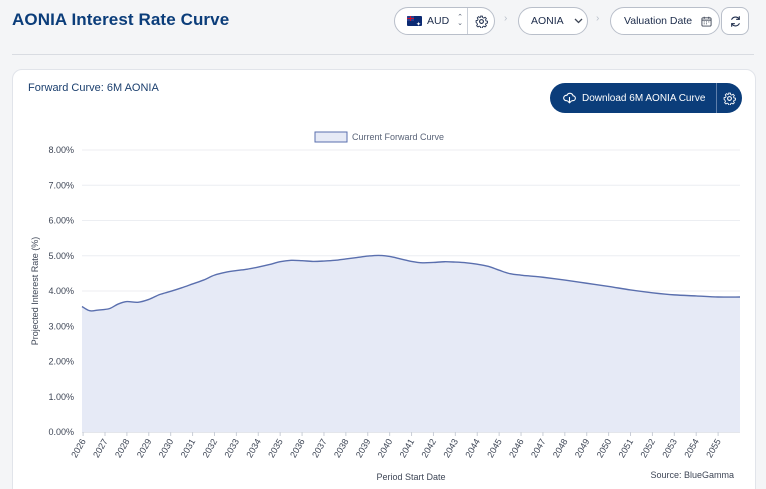  I want to click on x-tick-label: 2040, so click(385, 448).